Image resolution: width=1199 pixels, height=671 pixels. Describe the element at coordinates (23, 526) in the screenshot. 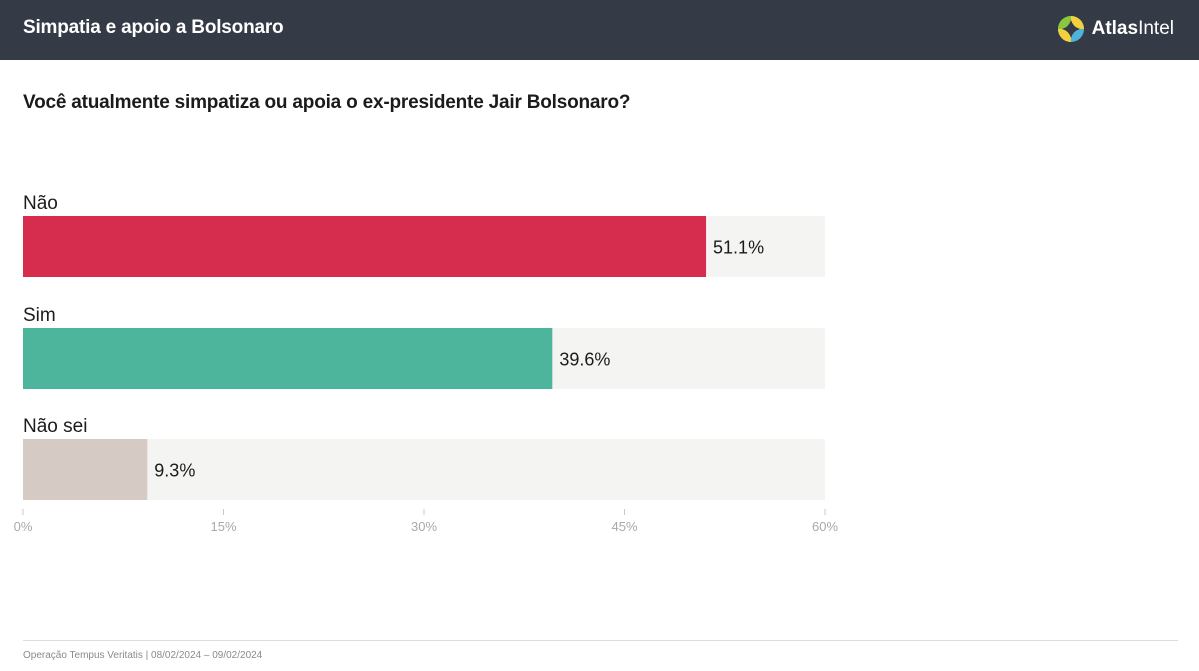

I see `x-tick-label: 0%` at that location.